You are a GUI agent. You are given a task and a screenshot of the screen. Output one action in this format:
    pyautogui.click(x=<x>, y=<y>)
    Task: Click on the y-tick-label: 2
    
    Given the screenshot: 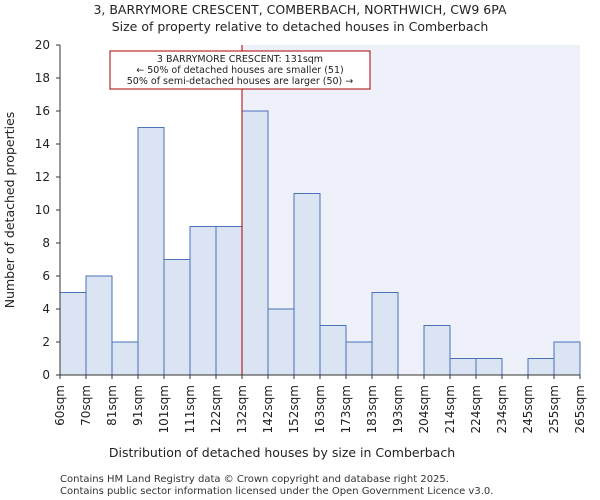 What is the action you would take?
    pyautogui.click(x=46, y=342)
    